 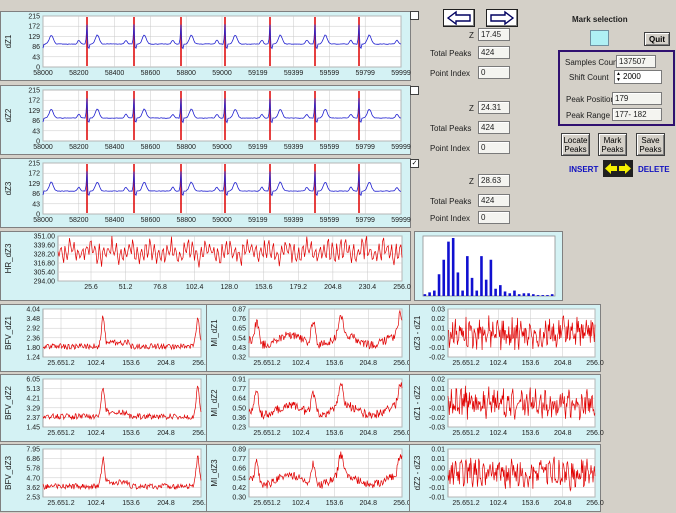 I want to click on y-axis-label: BFV_dZ3, so click(x=8, y=473).